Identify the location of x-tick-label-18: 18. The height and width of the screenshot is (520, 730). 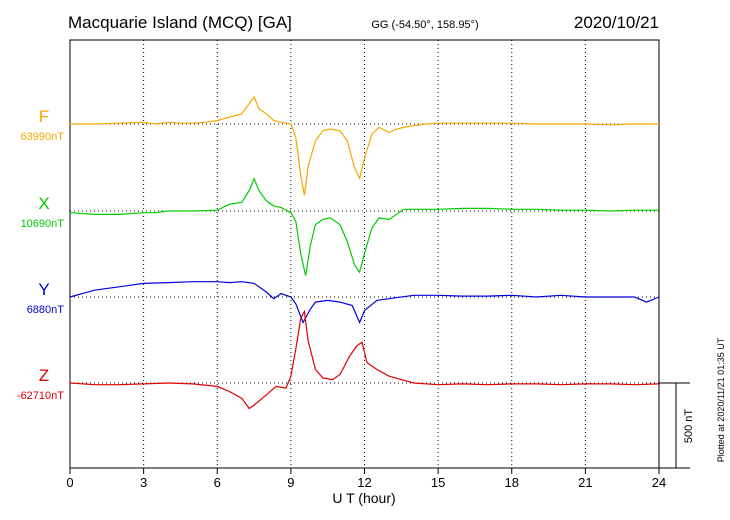
(512, 482).